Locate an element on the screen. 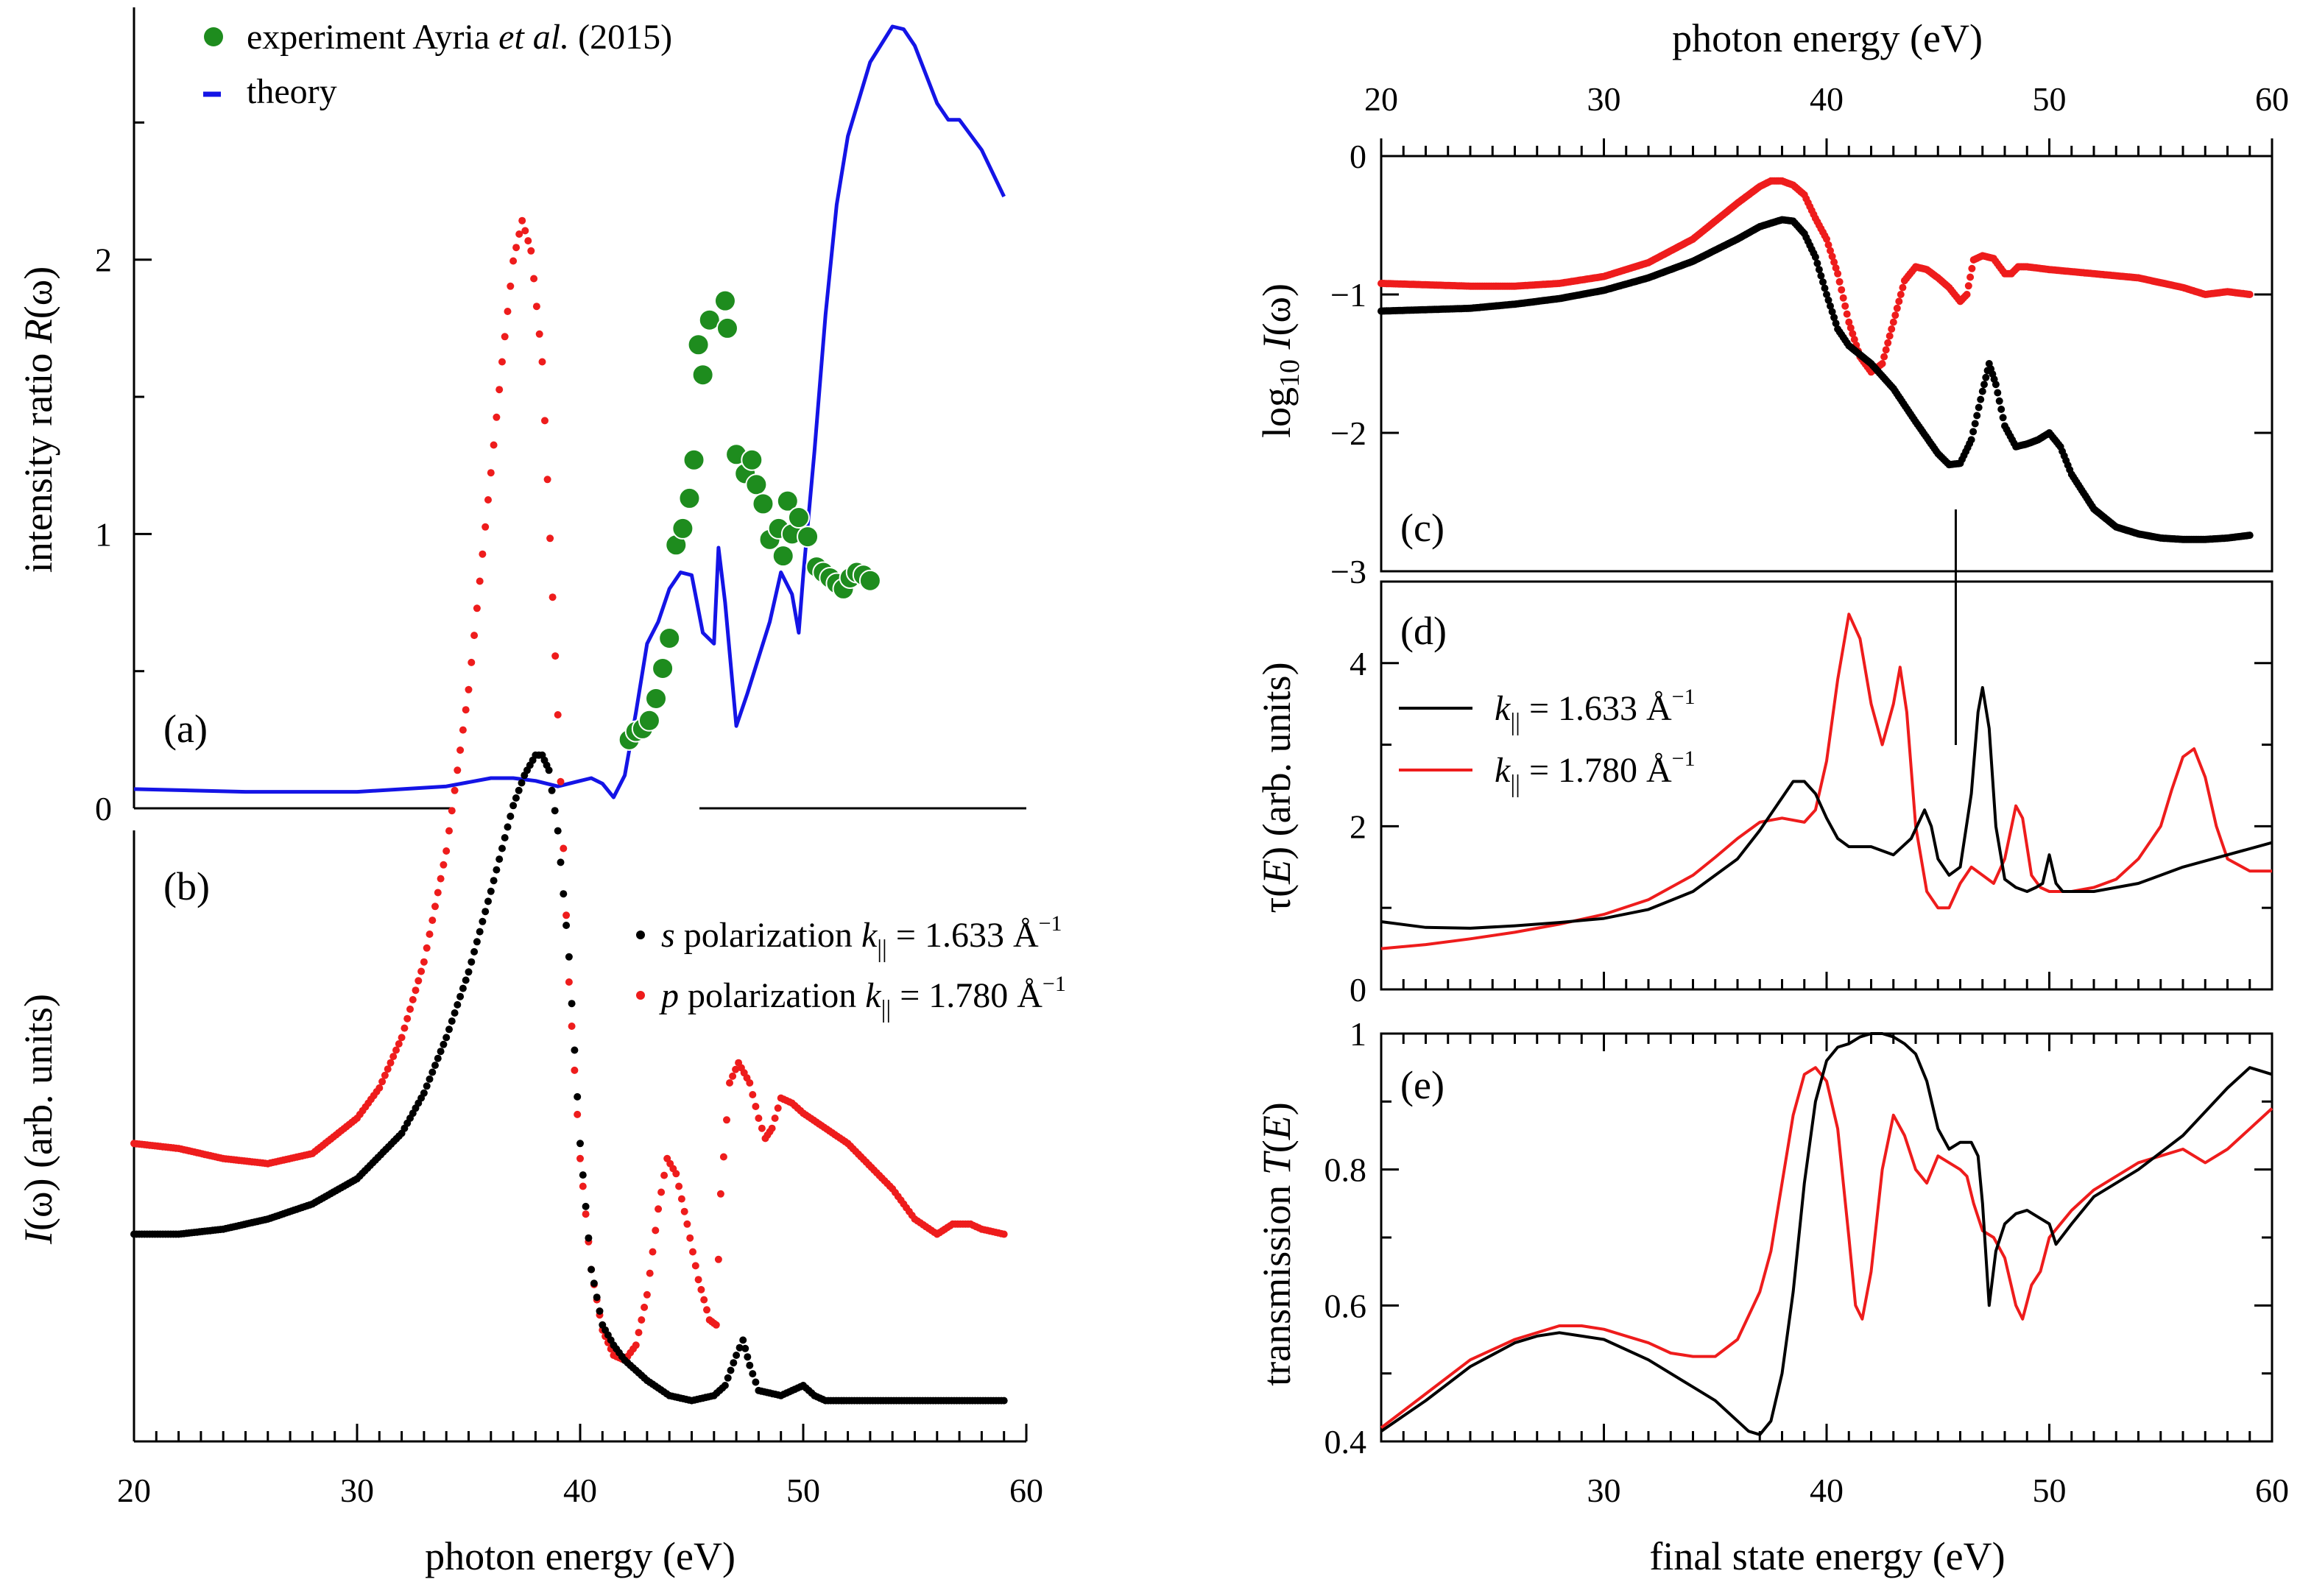  panel-c-ytick-label: 0 is located at coordinates (1358, 156).